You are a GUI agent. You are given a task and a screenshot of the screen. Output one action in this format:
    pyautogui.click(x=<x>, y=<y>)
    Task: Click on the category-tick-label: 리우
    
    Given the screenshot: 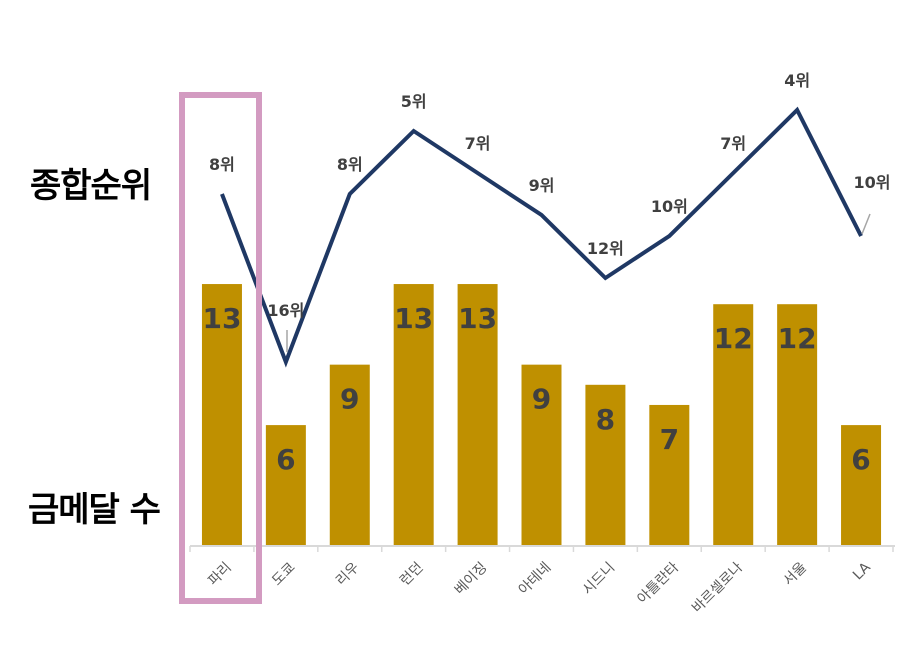 What is the action you would take?
    pyautogui.click(x=348, y=574)
    